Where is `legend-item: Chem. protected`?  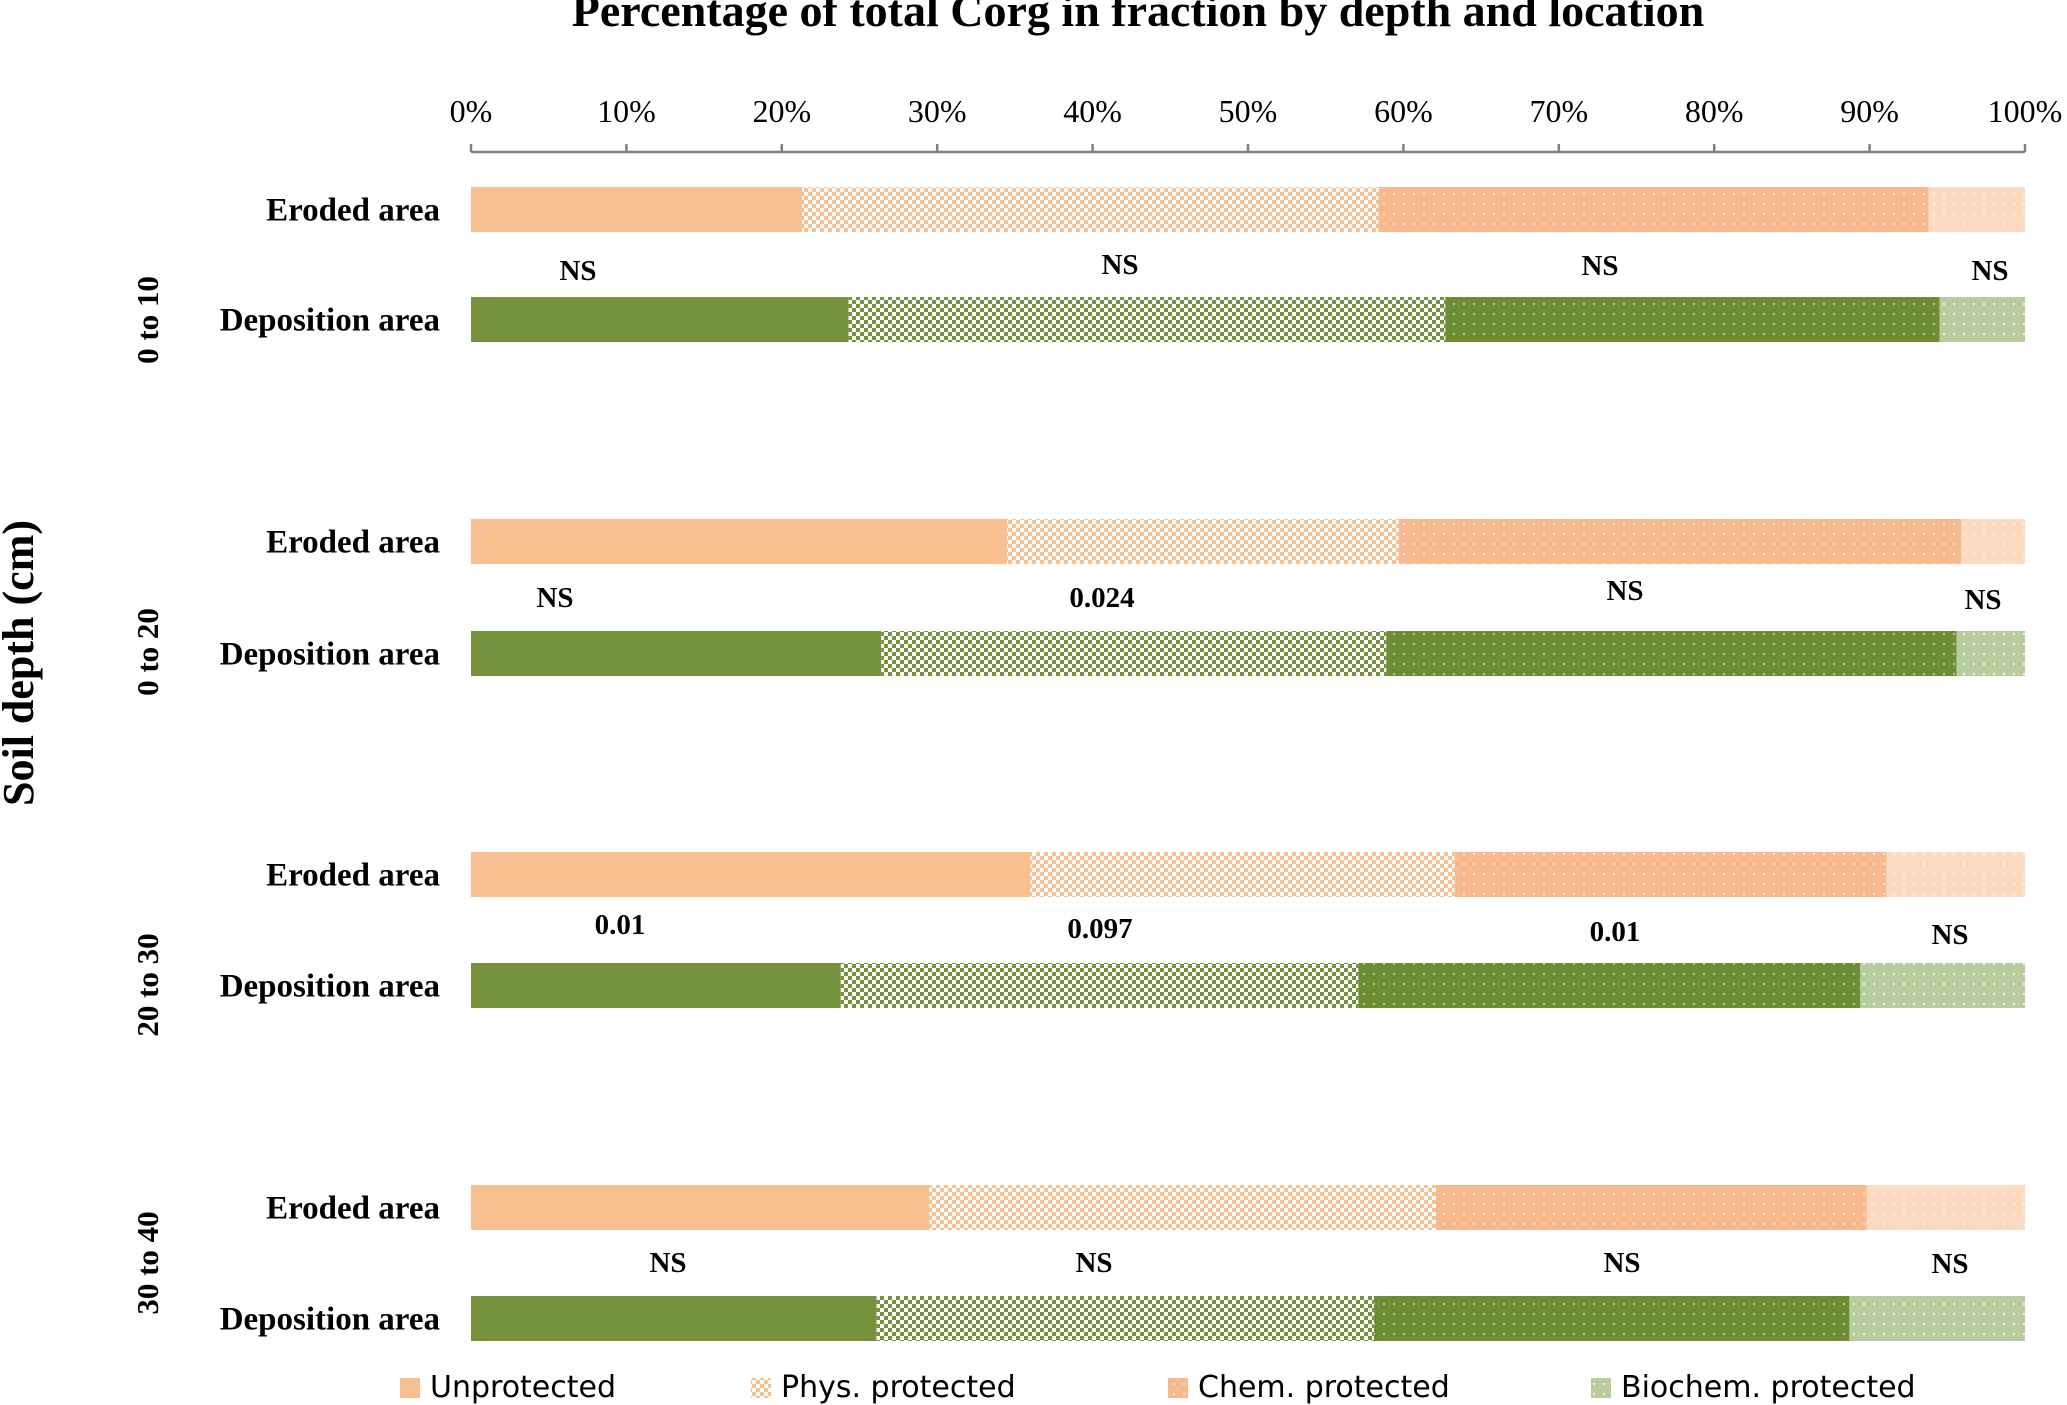 legend-item: Chem. protected is located at coordinates (1309, 1387).